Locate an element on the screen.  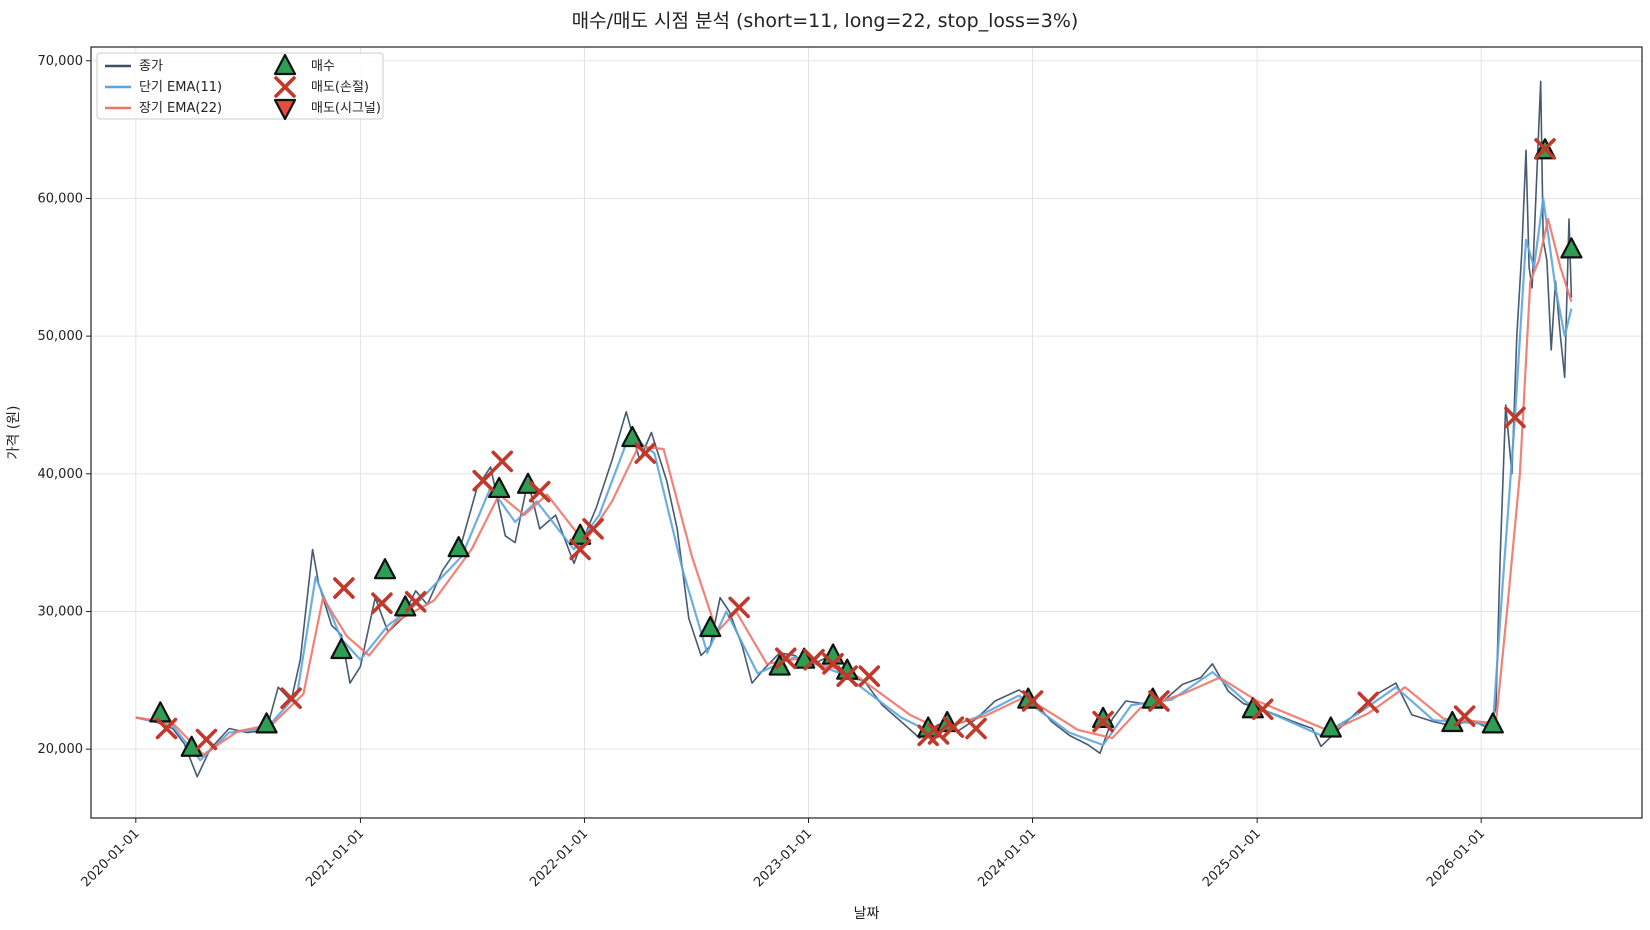
y-axis: 20,000 30,000 40,000 50,000 60,000 70,000 is located at coordinates (64, 405).